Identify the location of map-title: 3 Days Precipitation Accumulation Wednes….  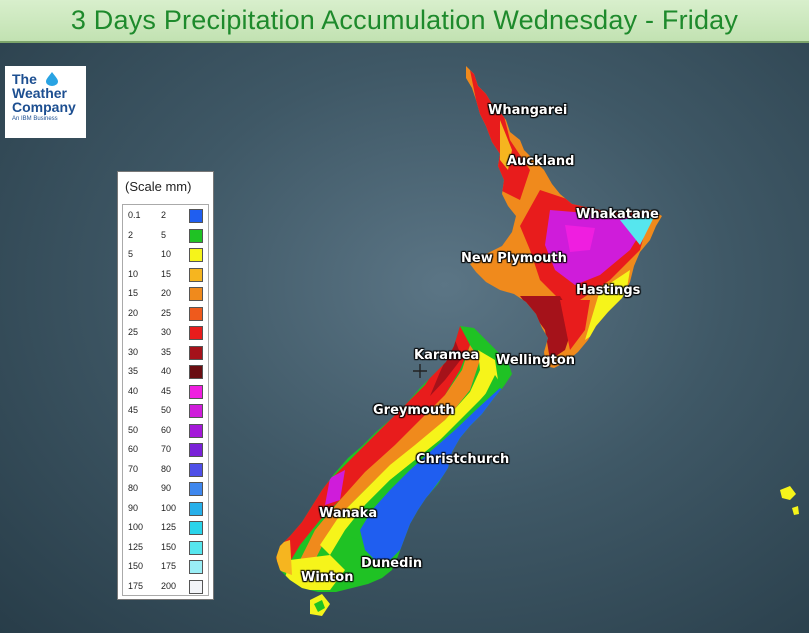
(404, 20).